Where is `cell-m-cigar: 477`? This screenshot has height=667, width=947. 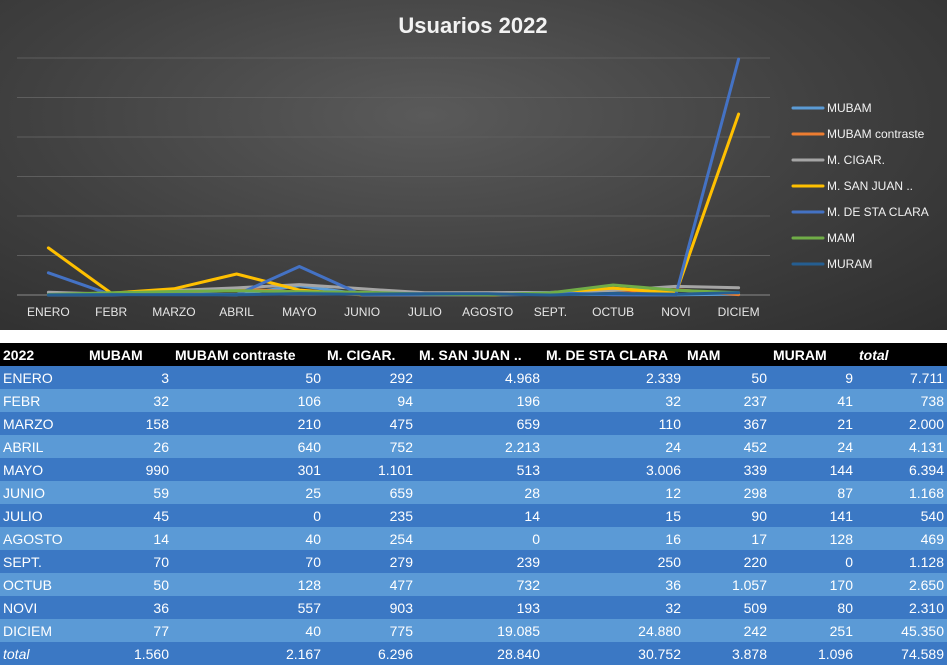 cell-m-cigar: 477 is located at coordinates (370, 584).